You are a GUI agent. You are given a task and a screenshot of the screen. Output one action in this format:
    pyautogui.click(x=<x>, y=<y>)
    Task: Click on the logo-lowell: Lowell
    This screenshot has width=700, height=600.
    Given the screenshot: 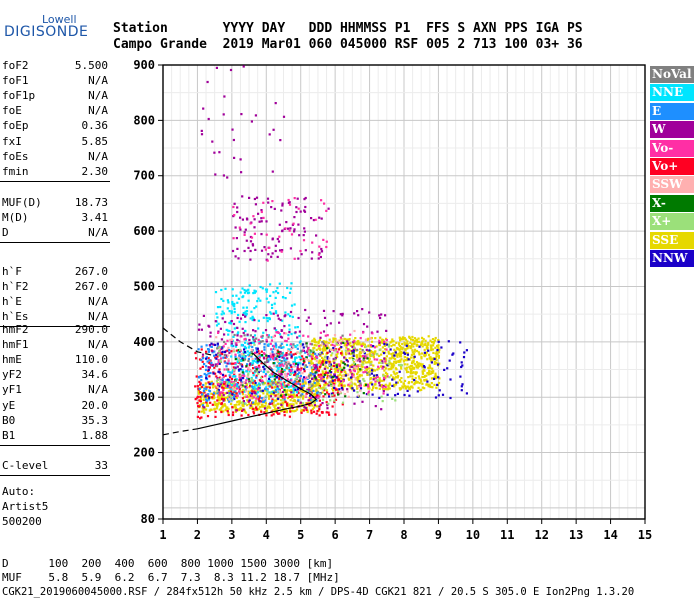 What is the action you would take?
    pyautogui.click(x=59, y=19)
    